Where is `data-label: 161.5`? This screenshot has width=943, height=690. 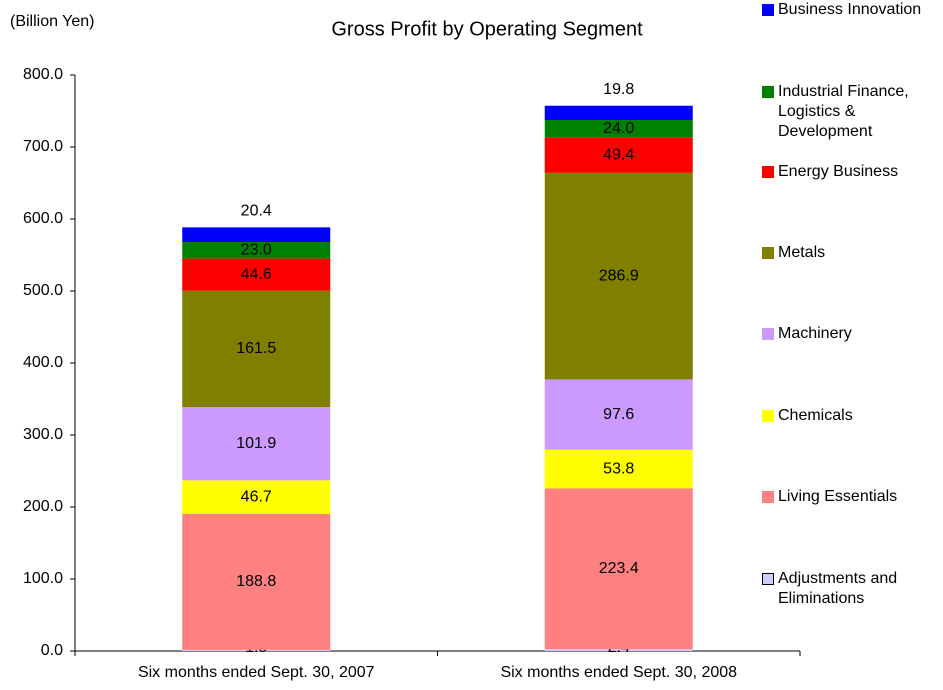 data-label: 161.5 is located at coordinates (256, 348).